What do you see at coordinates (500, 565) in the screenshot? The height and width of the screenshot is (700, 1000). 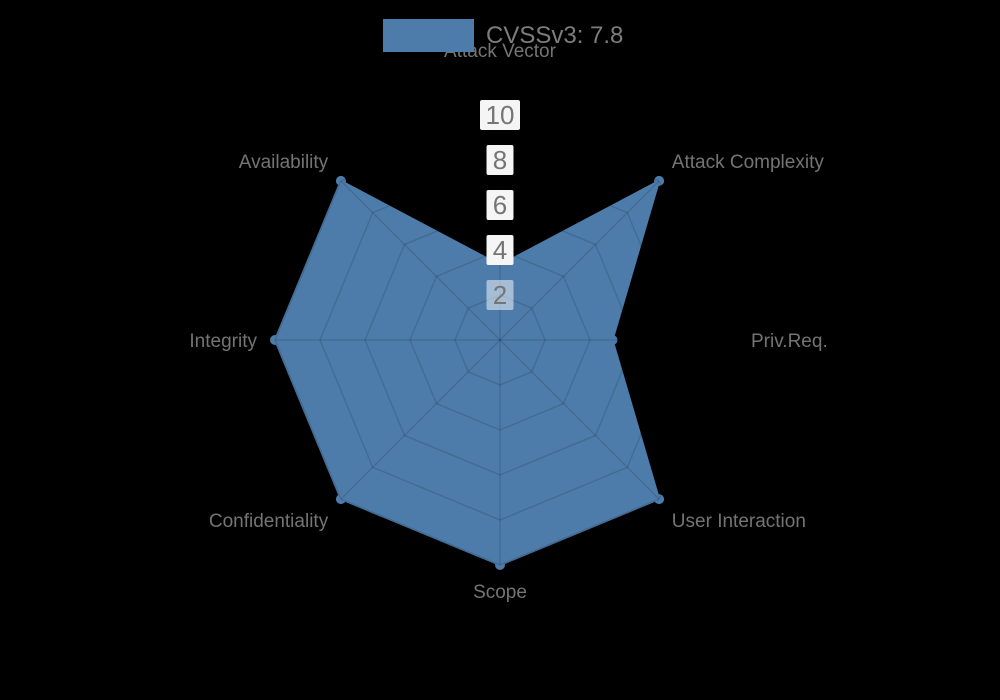 I see `vertex-marker-scope` at bounding box center [500, 565].